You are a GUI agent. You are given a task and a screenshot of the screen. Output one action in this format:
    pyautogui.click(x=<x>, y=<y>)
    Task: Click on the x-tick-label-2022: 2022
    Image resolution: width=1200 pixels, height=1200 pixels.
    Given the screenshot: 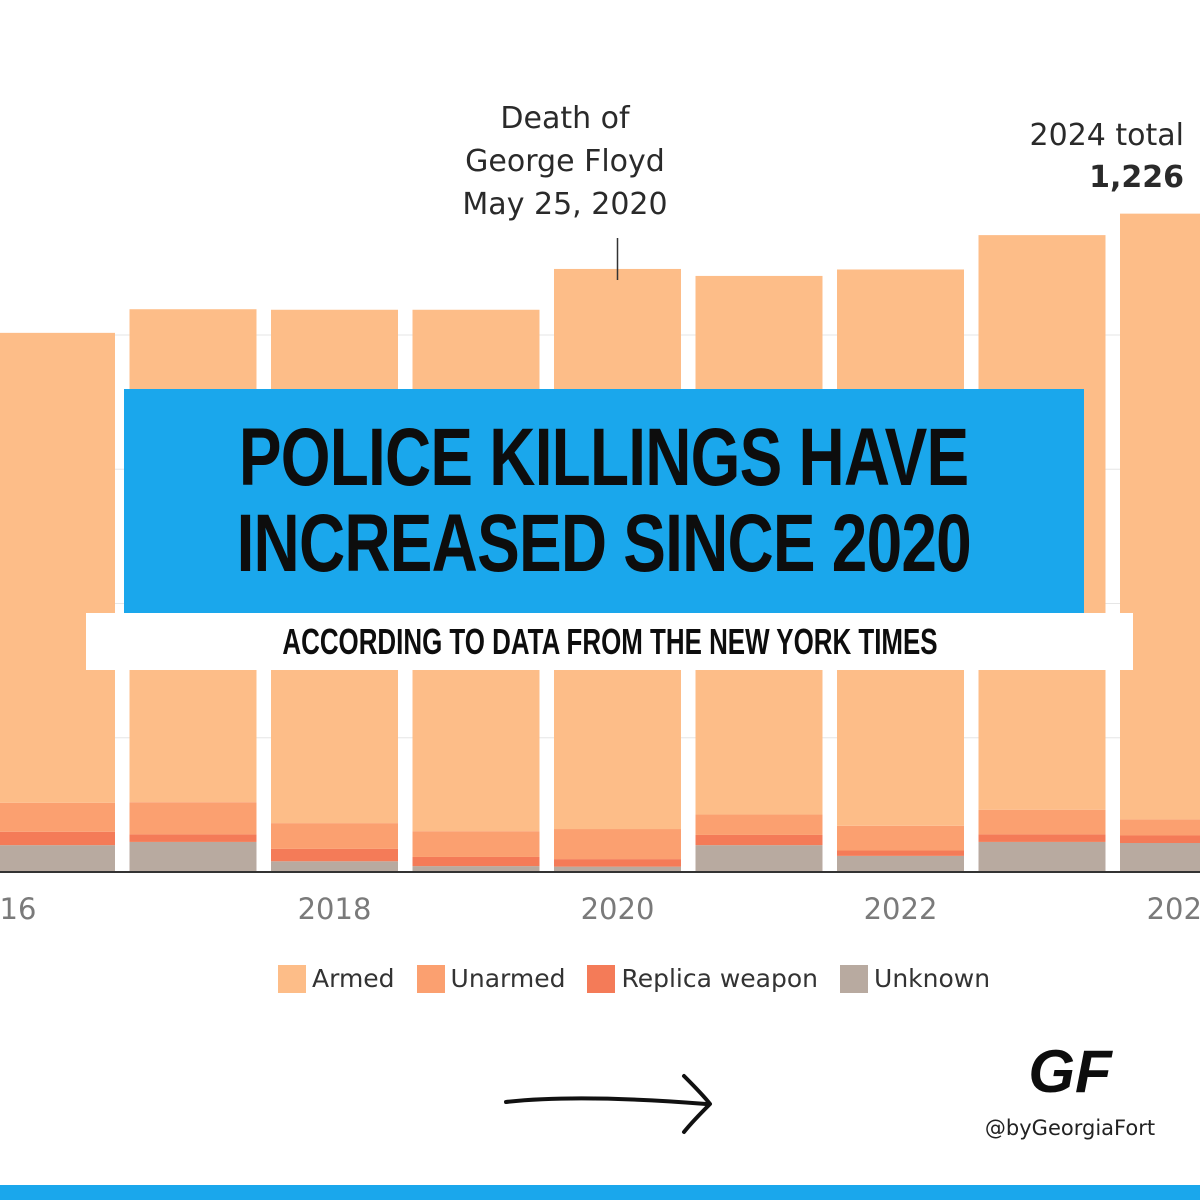 What is the action you would take?
    pyautogui.click(x=901, y=909)
    